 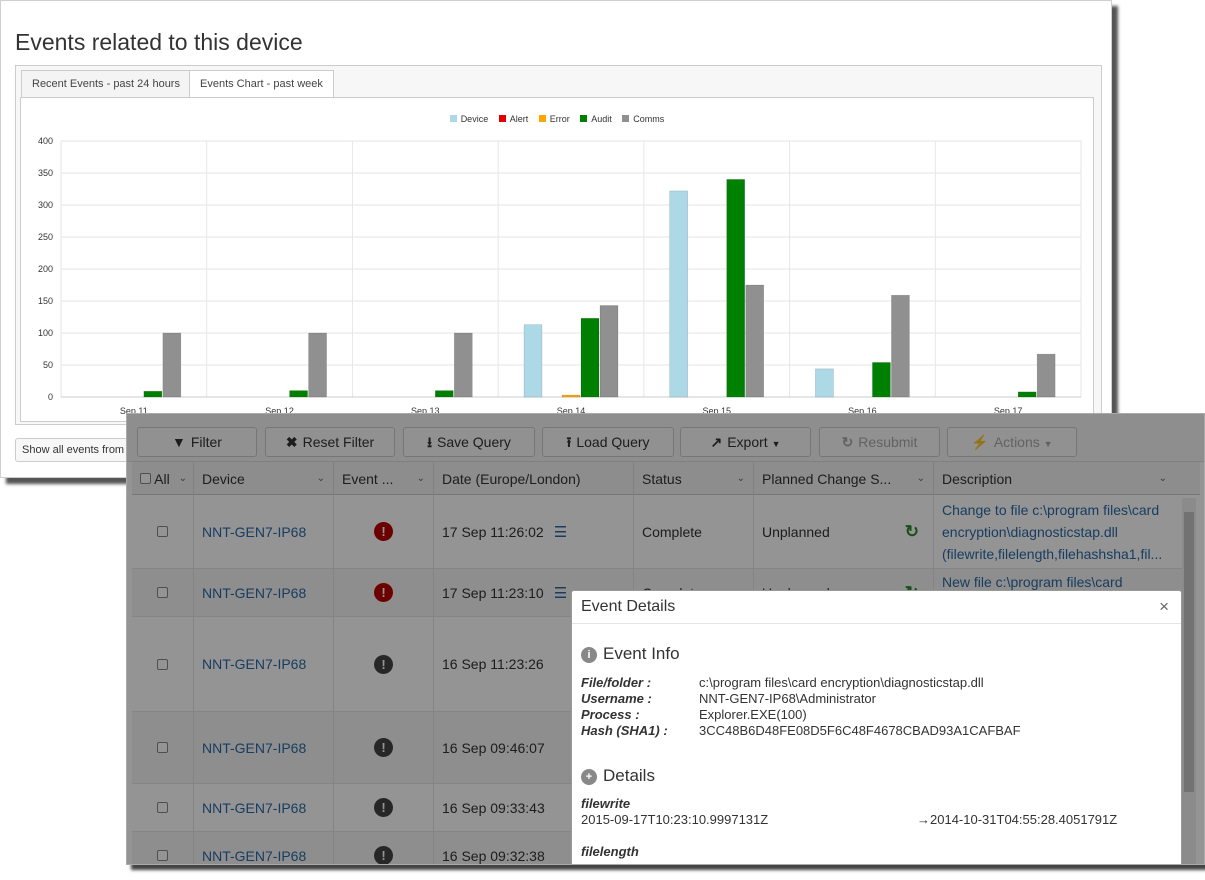 What do you see at coordinates (73, 450) in the screenshot?
I see `show-all-events-button: Show all events from` at bounding box center [73, 450].